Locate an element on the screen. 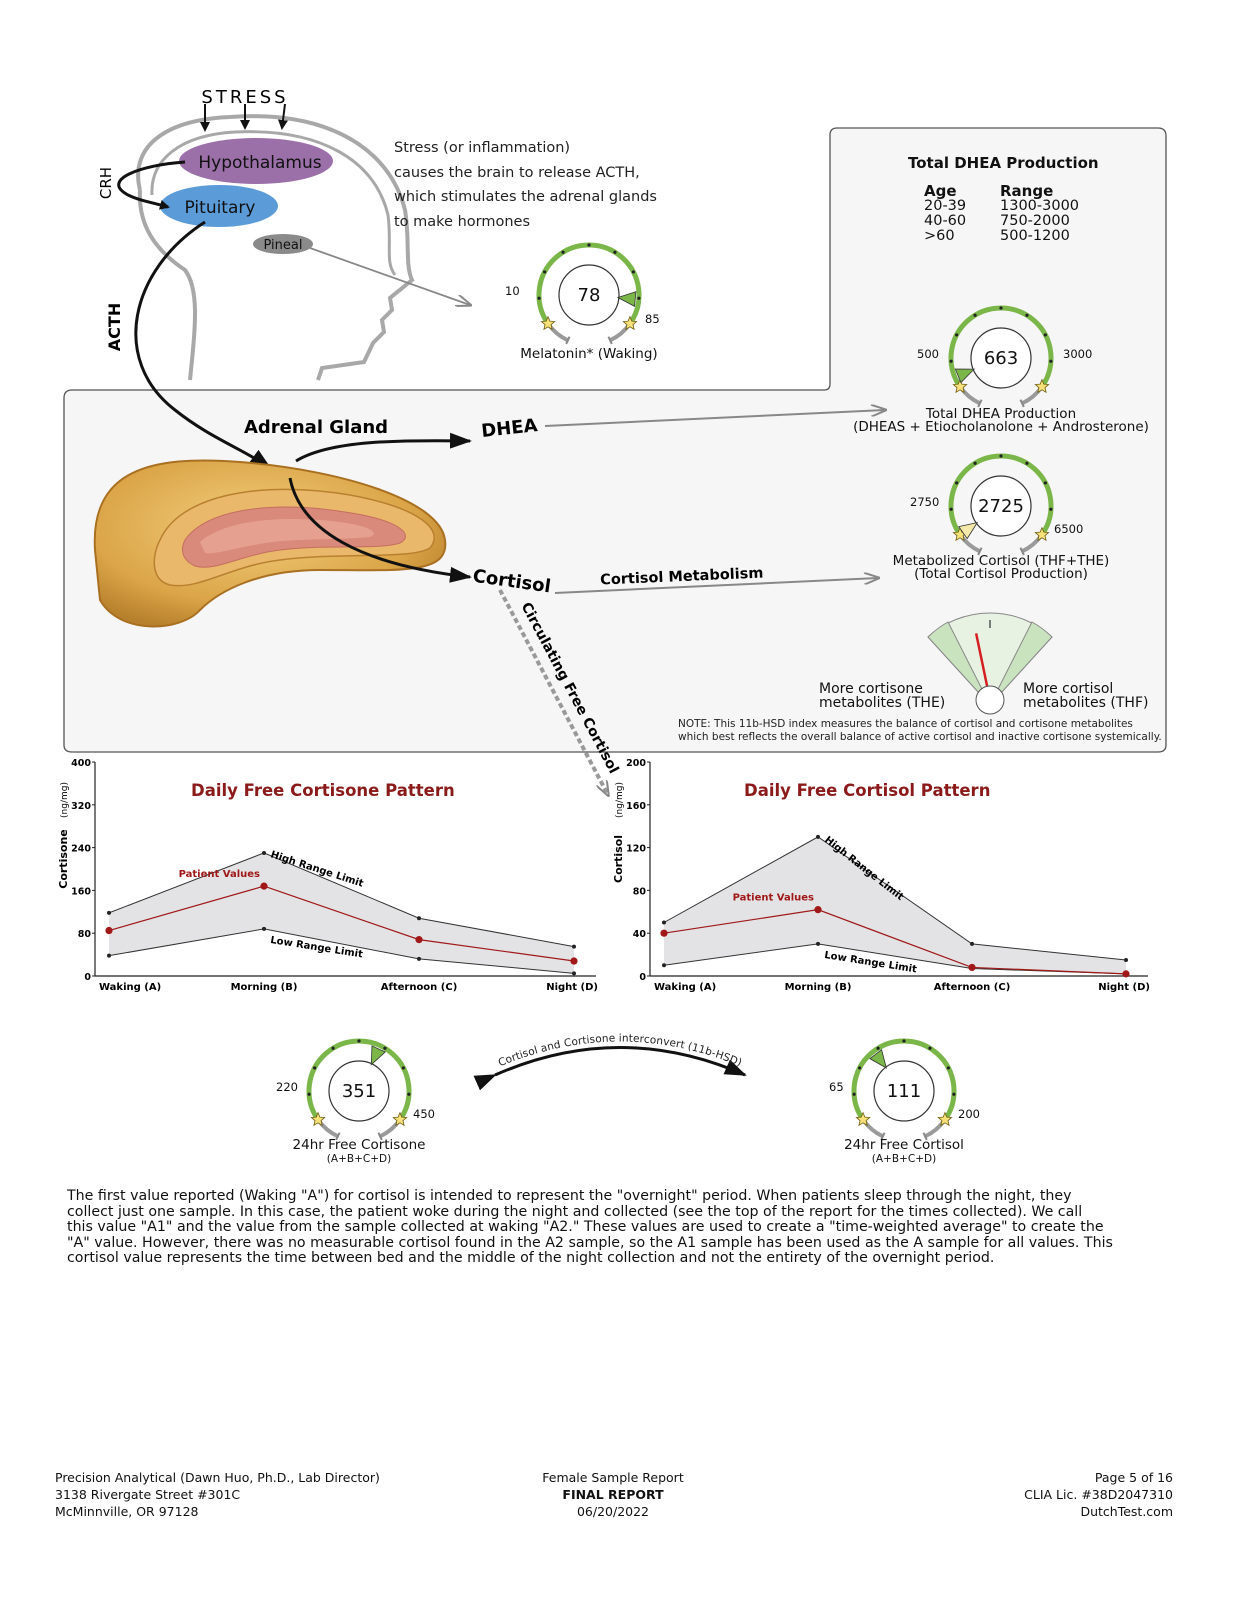 Image resolution: width=1236 pixels, height=1599 pixels. y-tick-label: 0 is located at coordinates (87, 977).